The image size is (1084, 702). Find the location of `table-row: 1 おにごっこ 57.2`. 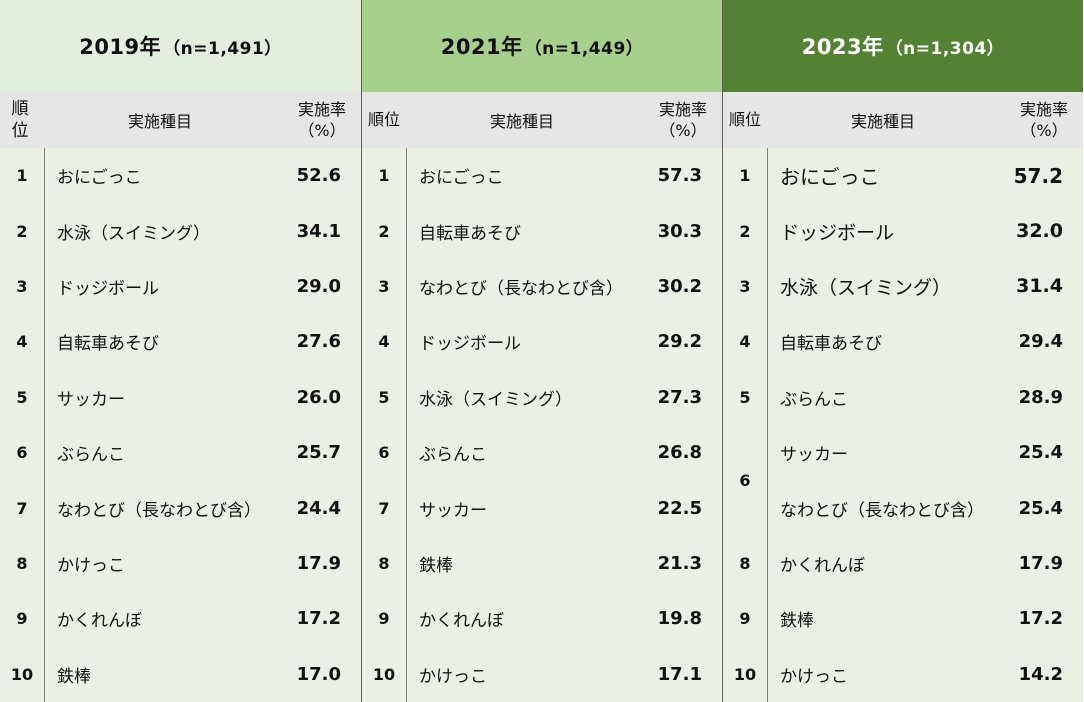

table-row: 1 おにごっこ 57.2 is located at coordinates (903, 175).